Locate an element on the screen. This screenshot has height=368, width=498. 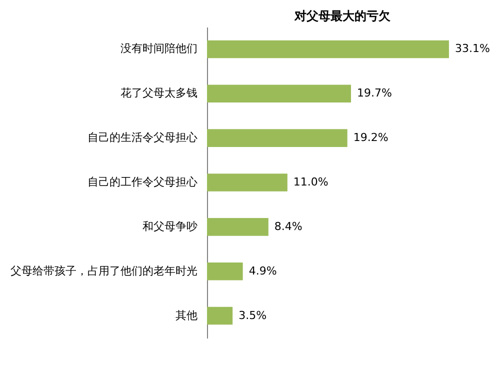
y-tick-label: 父母给带孩子，占用了他们的老年时光 is located at coordinates (104, 271).